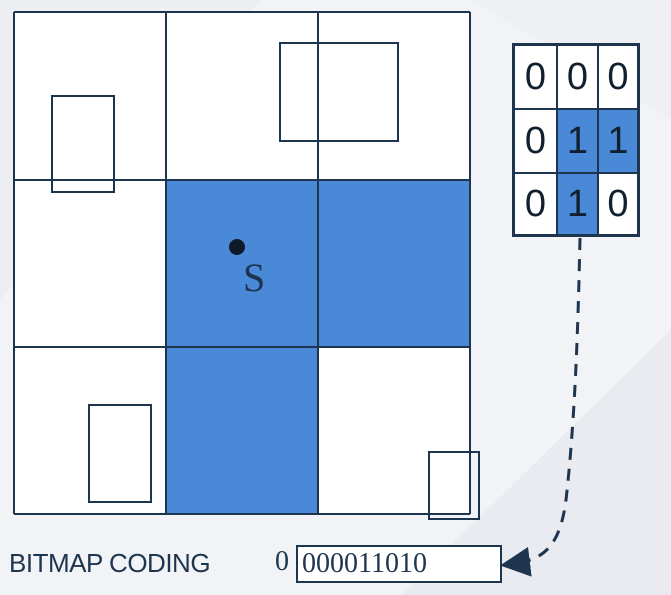  What do you see at coordinates (90, 263) in the screenshot?
I see `grid-cell-r1-c0` at bounding box center [90, 263].